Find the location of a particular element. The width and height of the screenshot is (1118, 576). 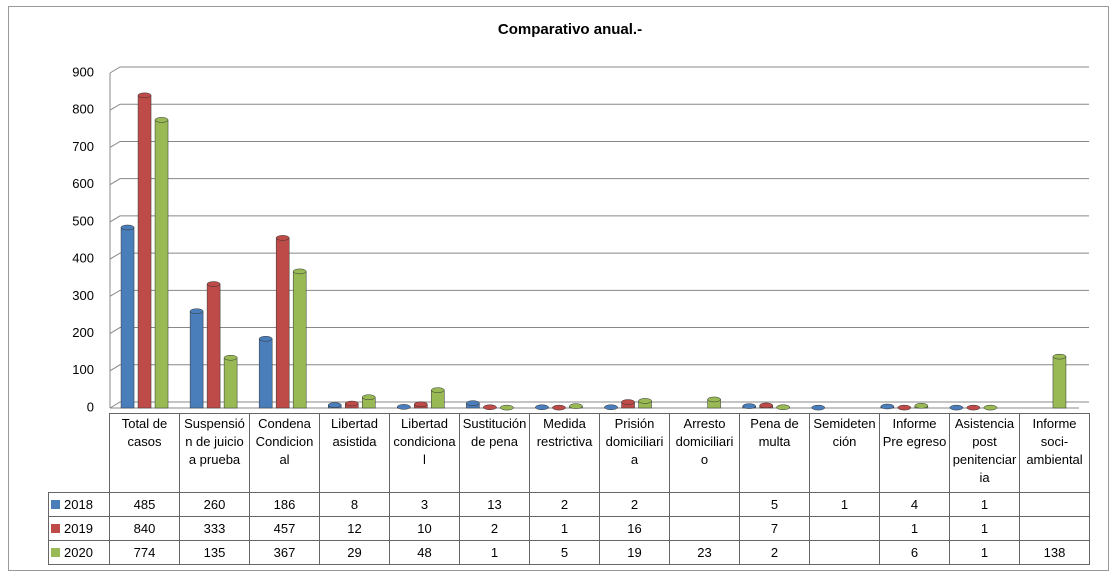

series-row: 2018 485 260 186 8 3 13 2 2 5 1 4 1 is located at coordinates (569, 504).